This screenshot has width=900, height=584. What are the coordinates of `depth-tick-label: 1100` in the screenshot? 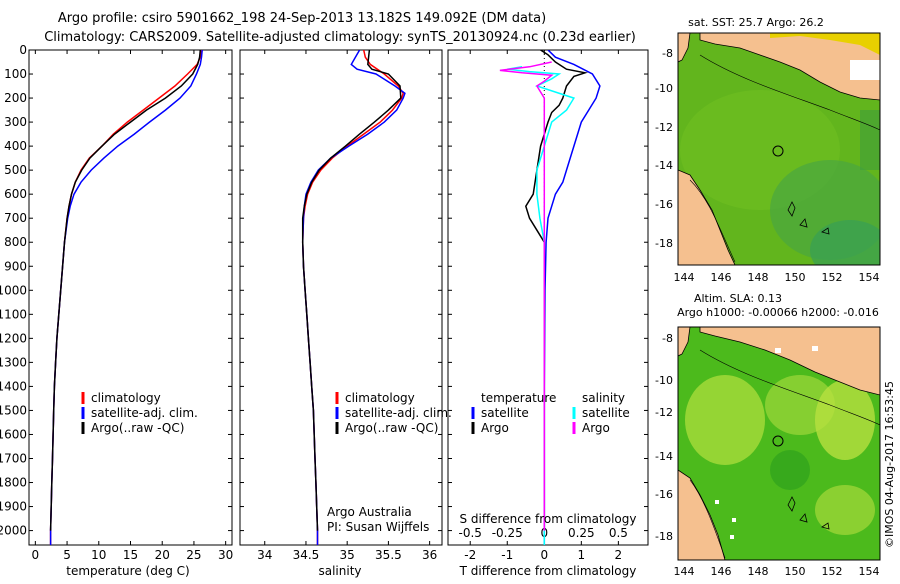 It's located at (13, 314).